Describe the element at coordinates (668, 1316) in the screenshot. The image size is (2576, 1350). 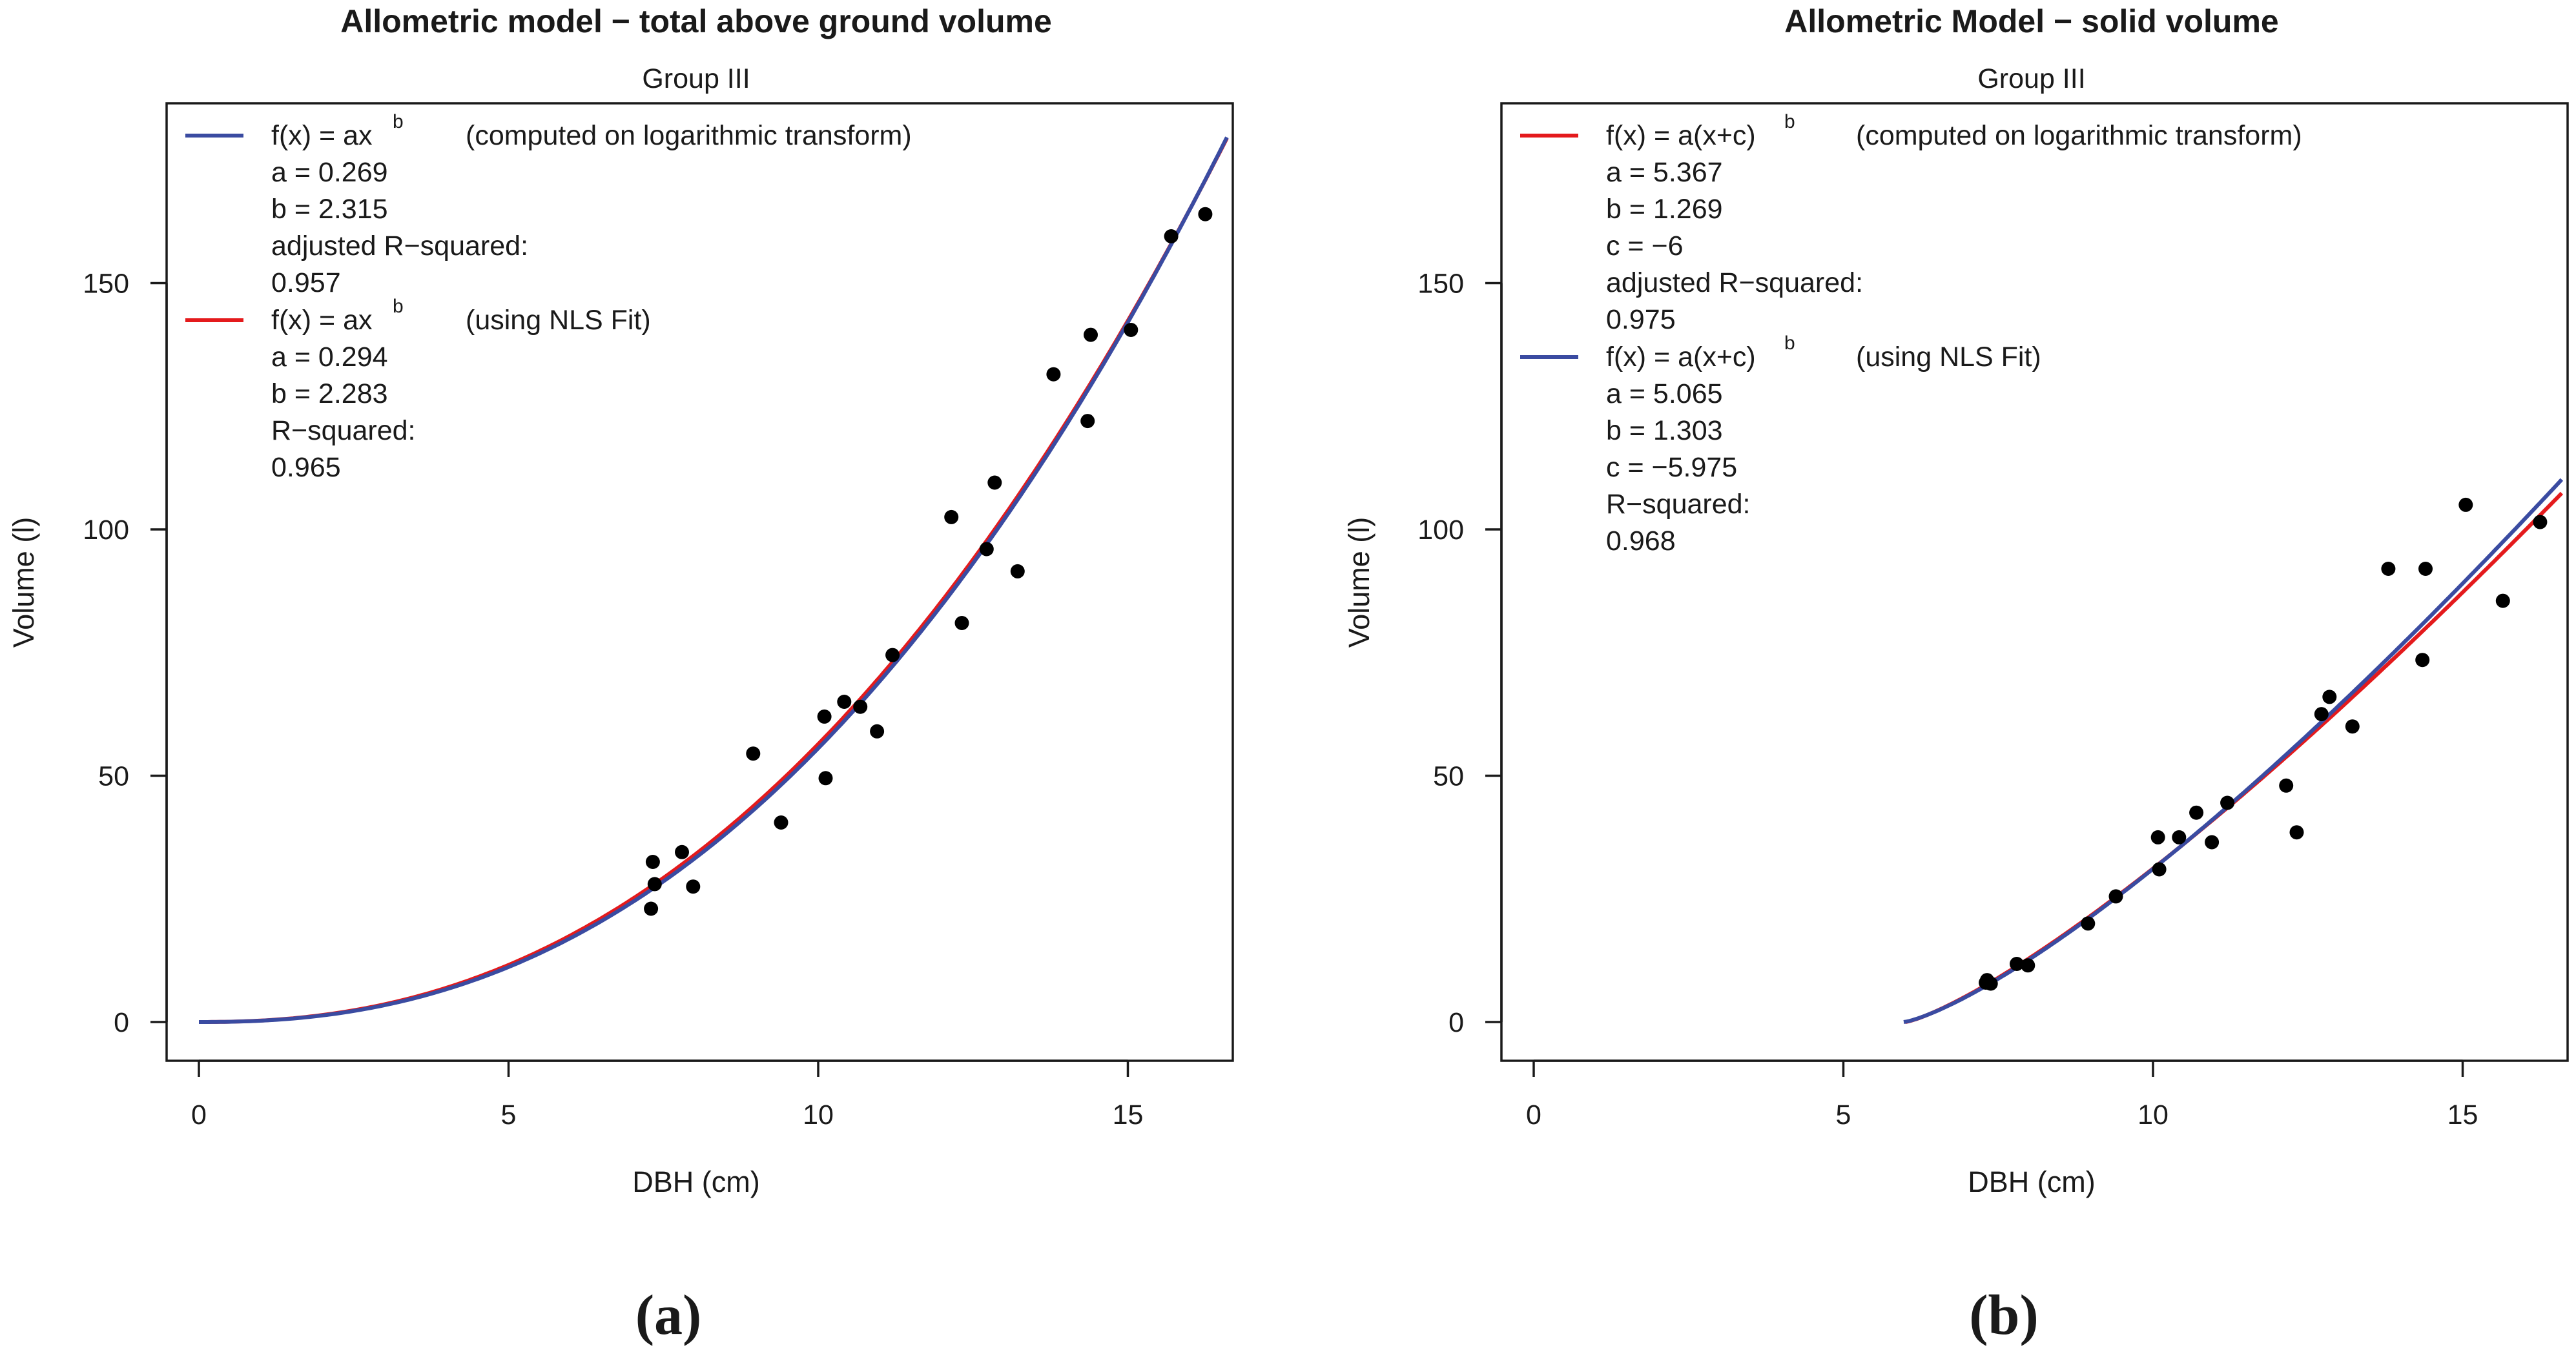
I see `panel-label: (a)` at that location.